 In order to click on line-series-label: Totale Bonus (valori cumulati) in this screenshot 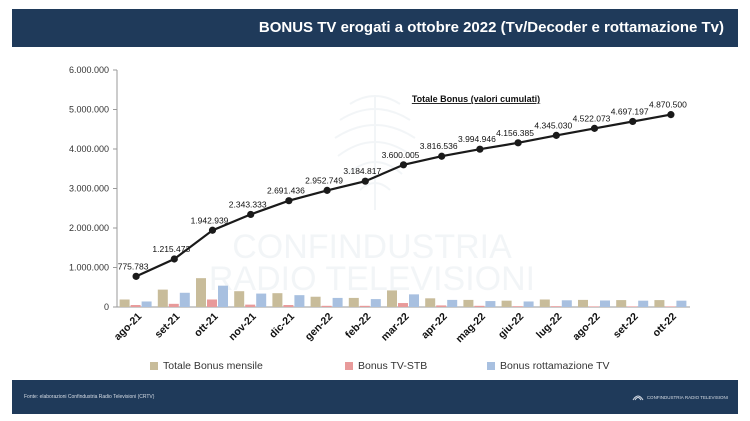, I will do `click(476, 99)`.